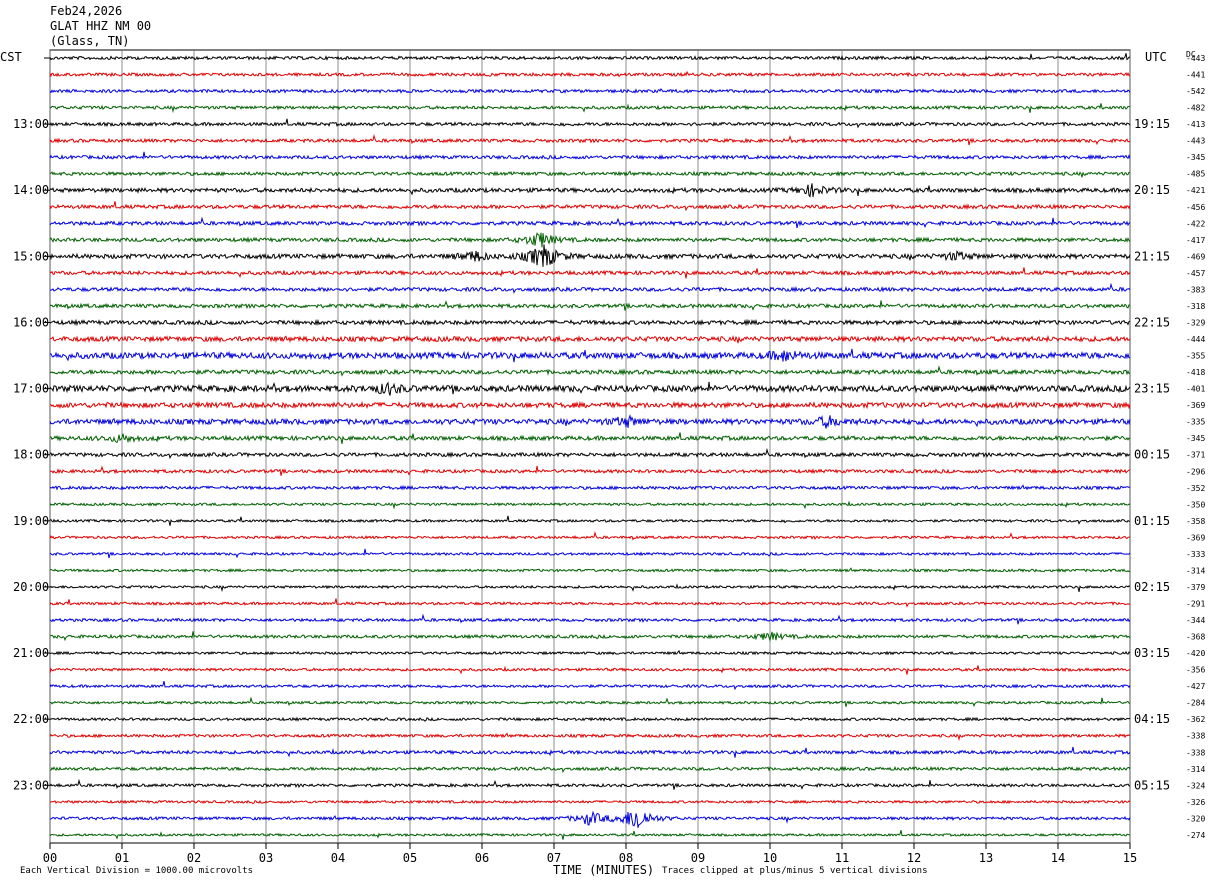 This screenshot has width=1210, height=886. Describe the element at coordinates (1195, 488) in the screenshot. I see `dc-offset-label: -352` at that location.